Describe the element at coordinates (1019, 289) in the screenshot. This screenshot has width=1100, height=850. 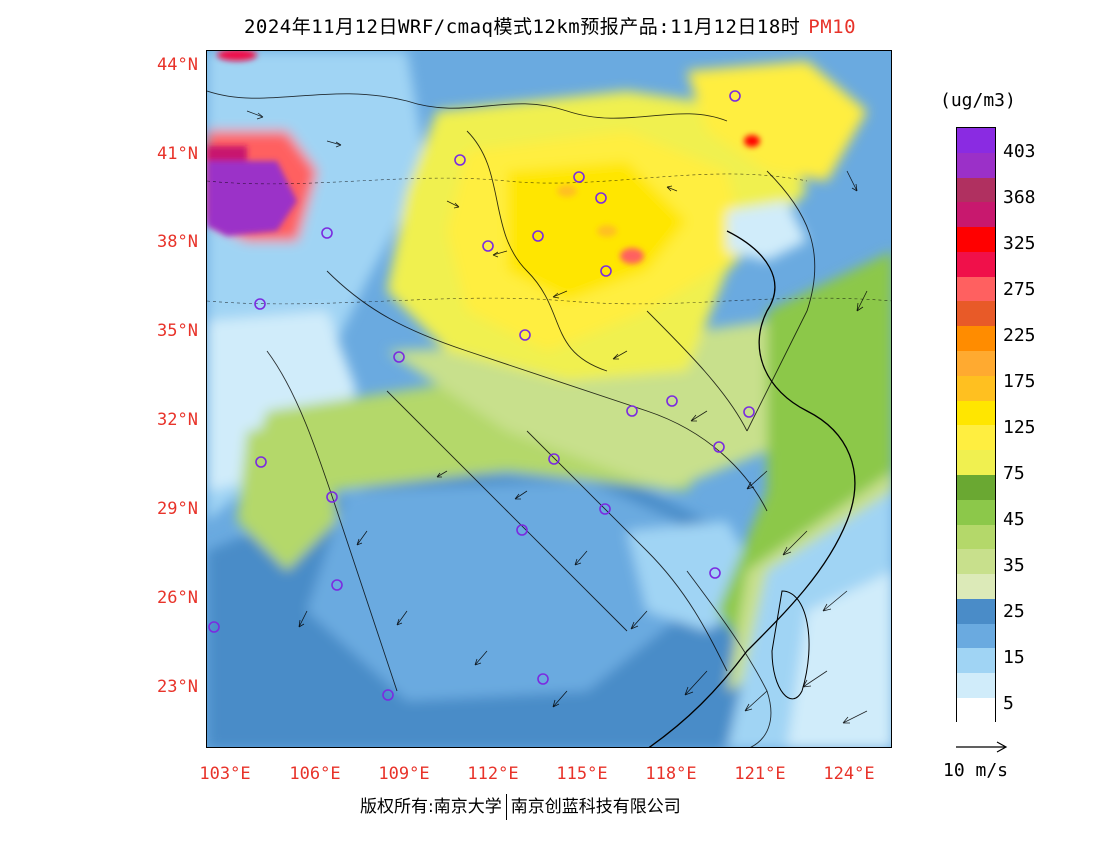
I see `legend-label: 275` at that location.